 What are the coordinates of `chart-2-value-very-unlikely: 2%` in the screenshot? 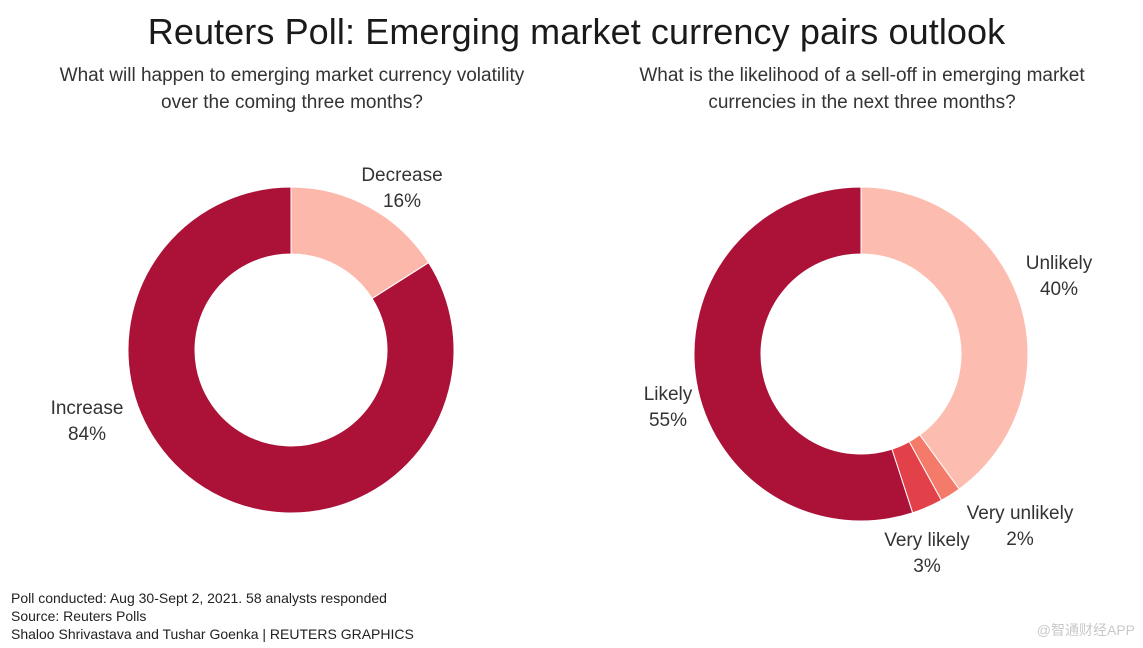 It's located at (1020, 539).